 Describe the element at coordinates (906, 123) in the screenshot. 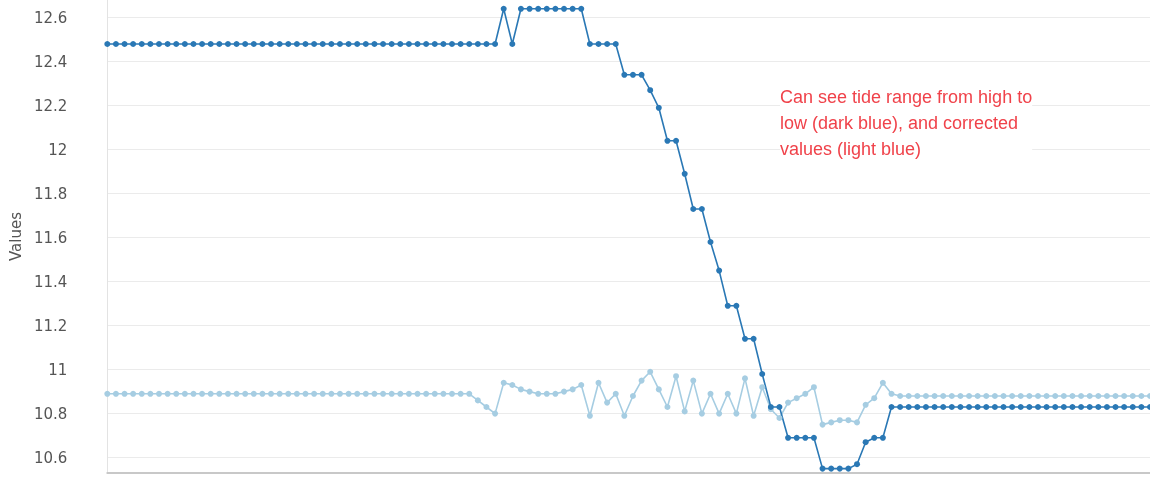

I see `annotation: Can see tide range from high to low (dark blue), and corrected values (light blue)` at that location.